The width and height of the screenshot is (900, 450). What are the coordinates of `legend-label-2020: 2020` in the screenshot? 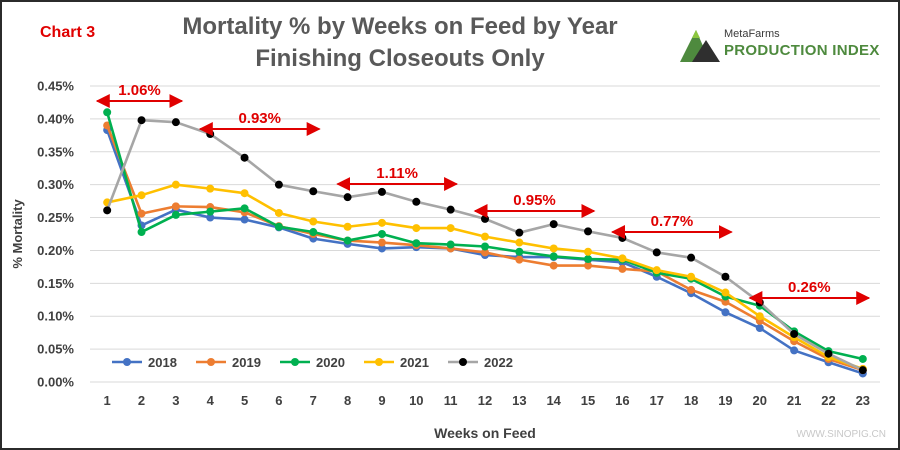 It's located at (330, 362).